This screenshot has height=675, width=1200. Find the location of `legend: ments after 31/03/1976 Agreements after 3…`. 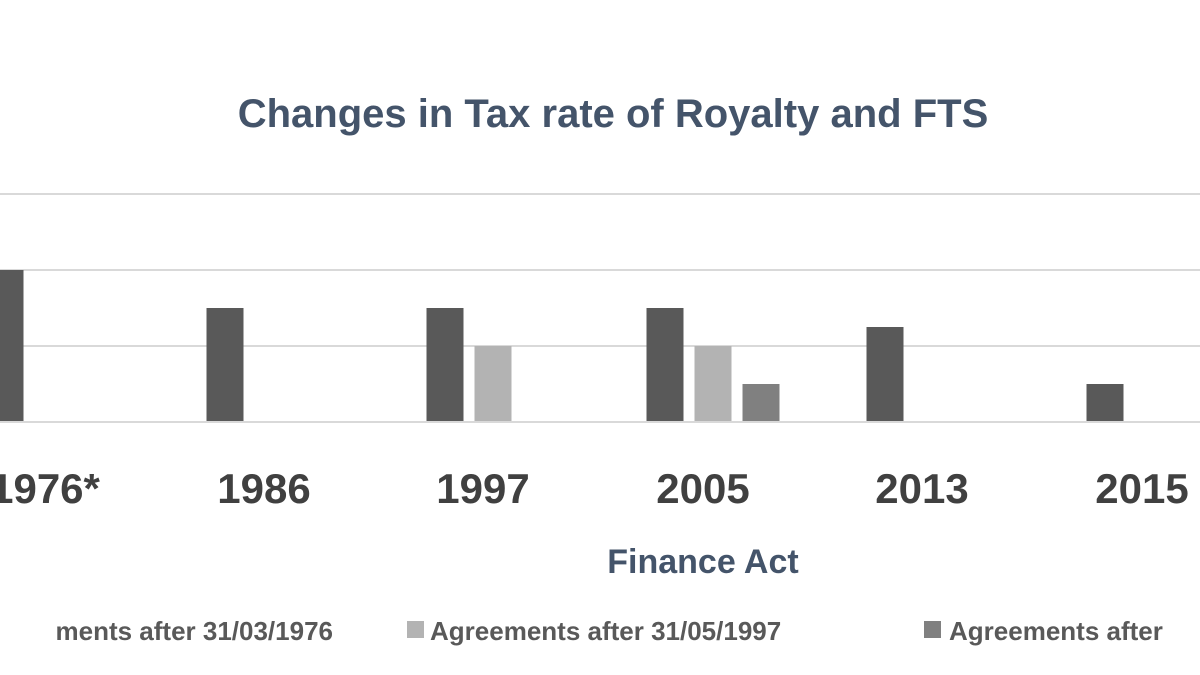

legend: ments after 31/03/1976 Agreements after 3… is located at coordinates (608, 631).